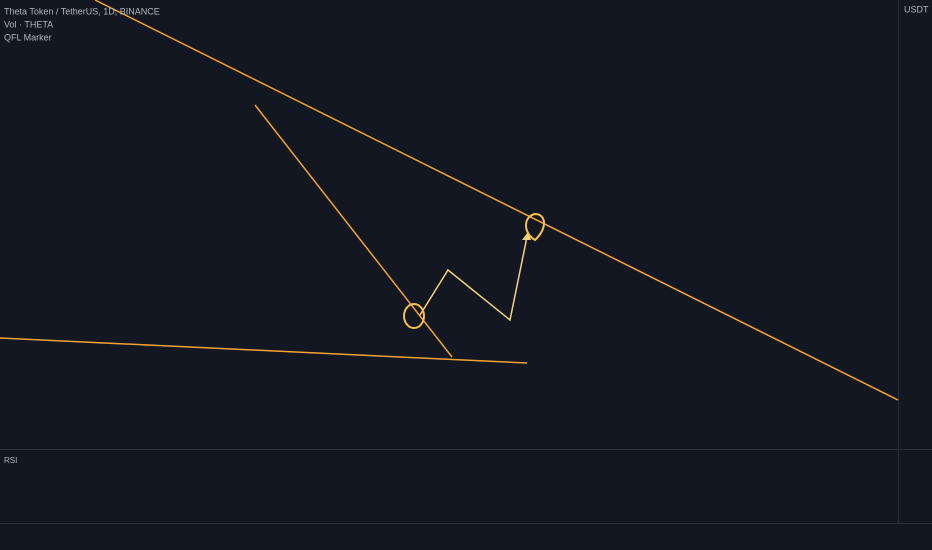 The image size is (932, 550). Describe the element at coordinates (414, 316) in the screenshot. I see `circle-marker` at that location.